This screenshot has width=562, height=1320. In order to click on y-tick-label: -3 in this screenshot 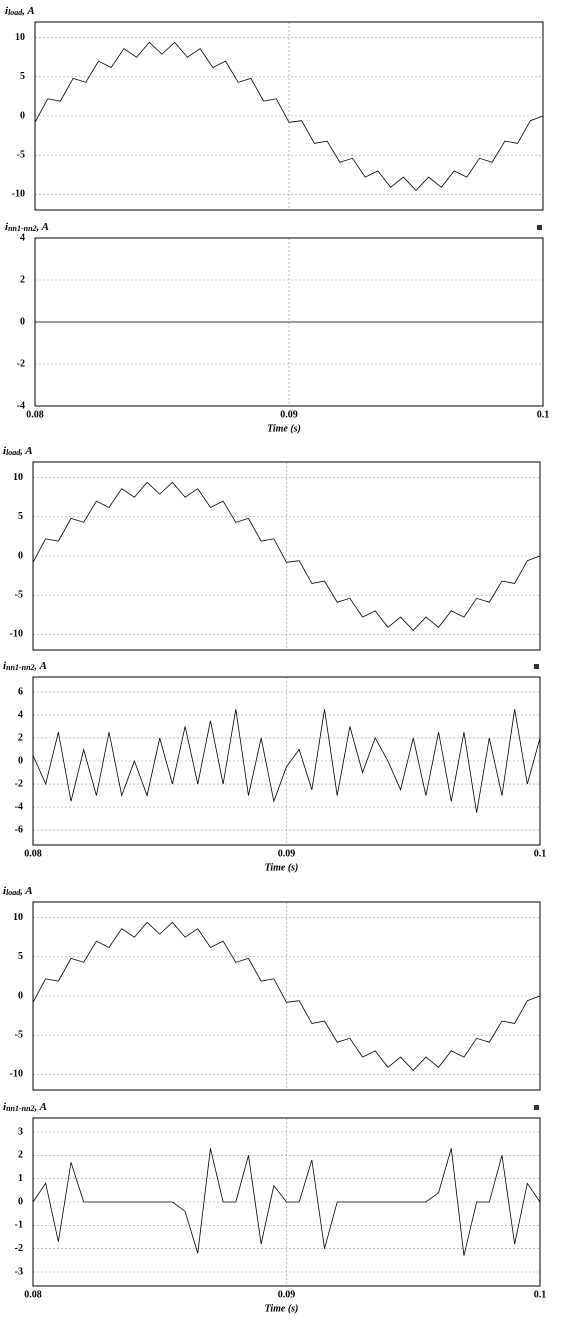, I will do `click(19, 1271)`.